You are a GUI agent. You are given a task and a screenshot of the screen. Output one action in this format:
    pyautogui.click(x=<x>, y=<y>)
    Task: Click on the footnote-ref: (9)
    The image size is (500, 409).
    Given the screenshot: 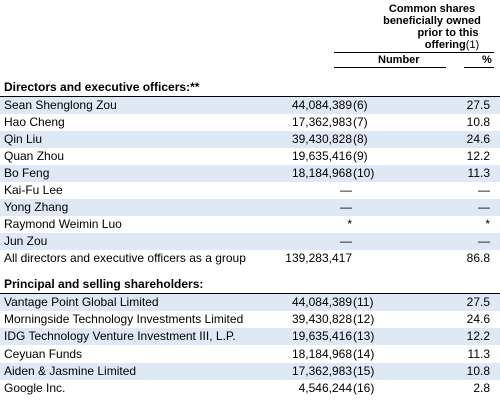 What is the action you would take?
    pyautogui.click(x=360, y=156)
    